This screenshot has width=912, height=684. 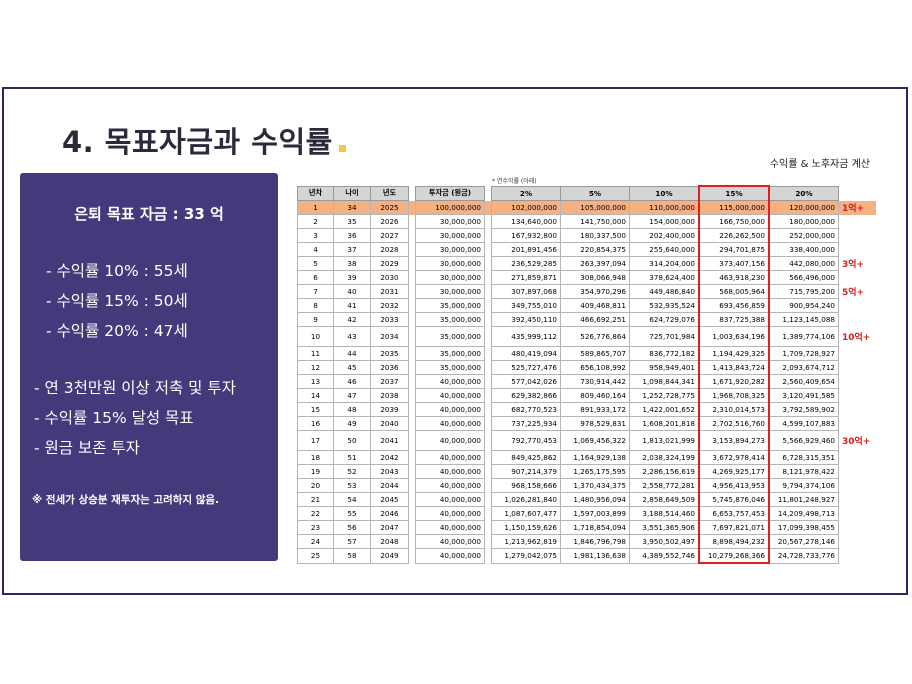 What do you see at coordinates (389, 499) in the screenshot?
I see `cell-year: 2045` at bounding box center [389, 499].